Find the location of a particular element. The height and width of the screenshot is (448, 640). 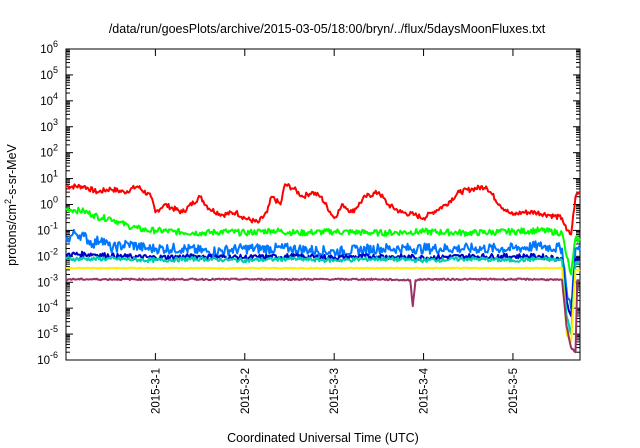

y-tick-label: 10⁻³ is located at coordinates (47, 280).